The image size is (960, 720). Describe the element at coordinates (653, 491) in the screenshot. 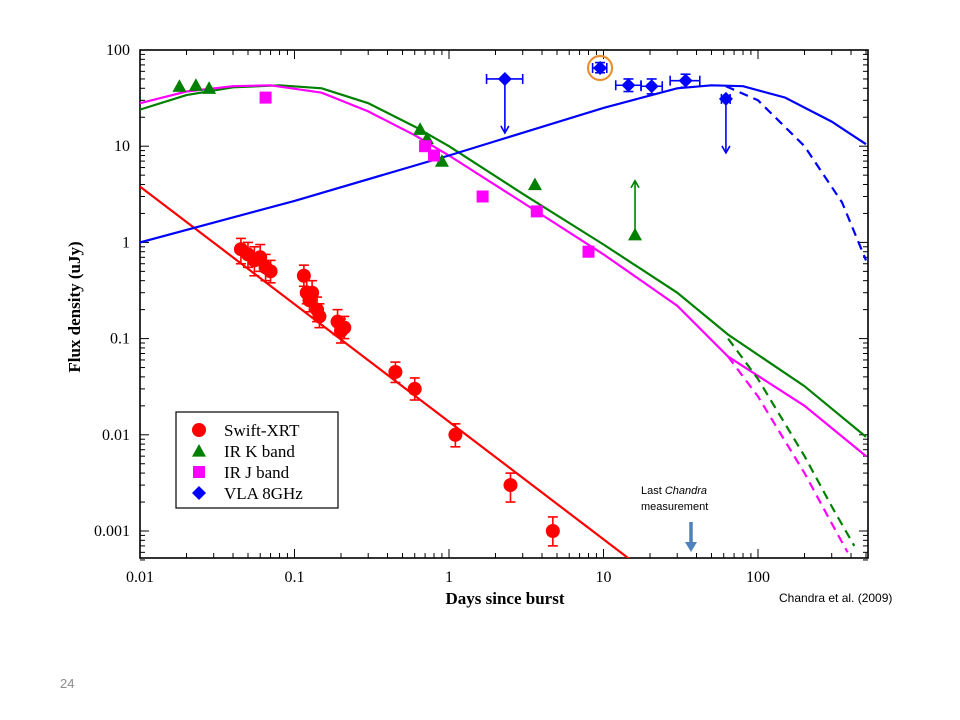

I see `annotation-prefix: Last` at that location.